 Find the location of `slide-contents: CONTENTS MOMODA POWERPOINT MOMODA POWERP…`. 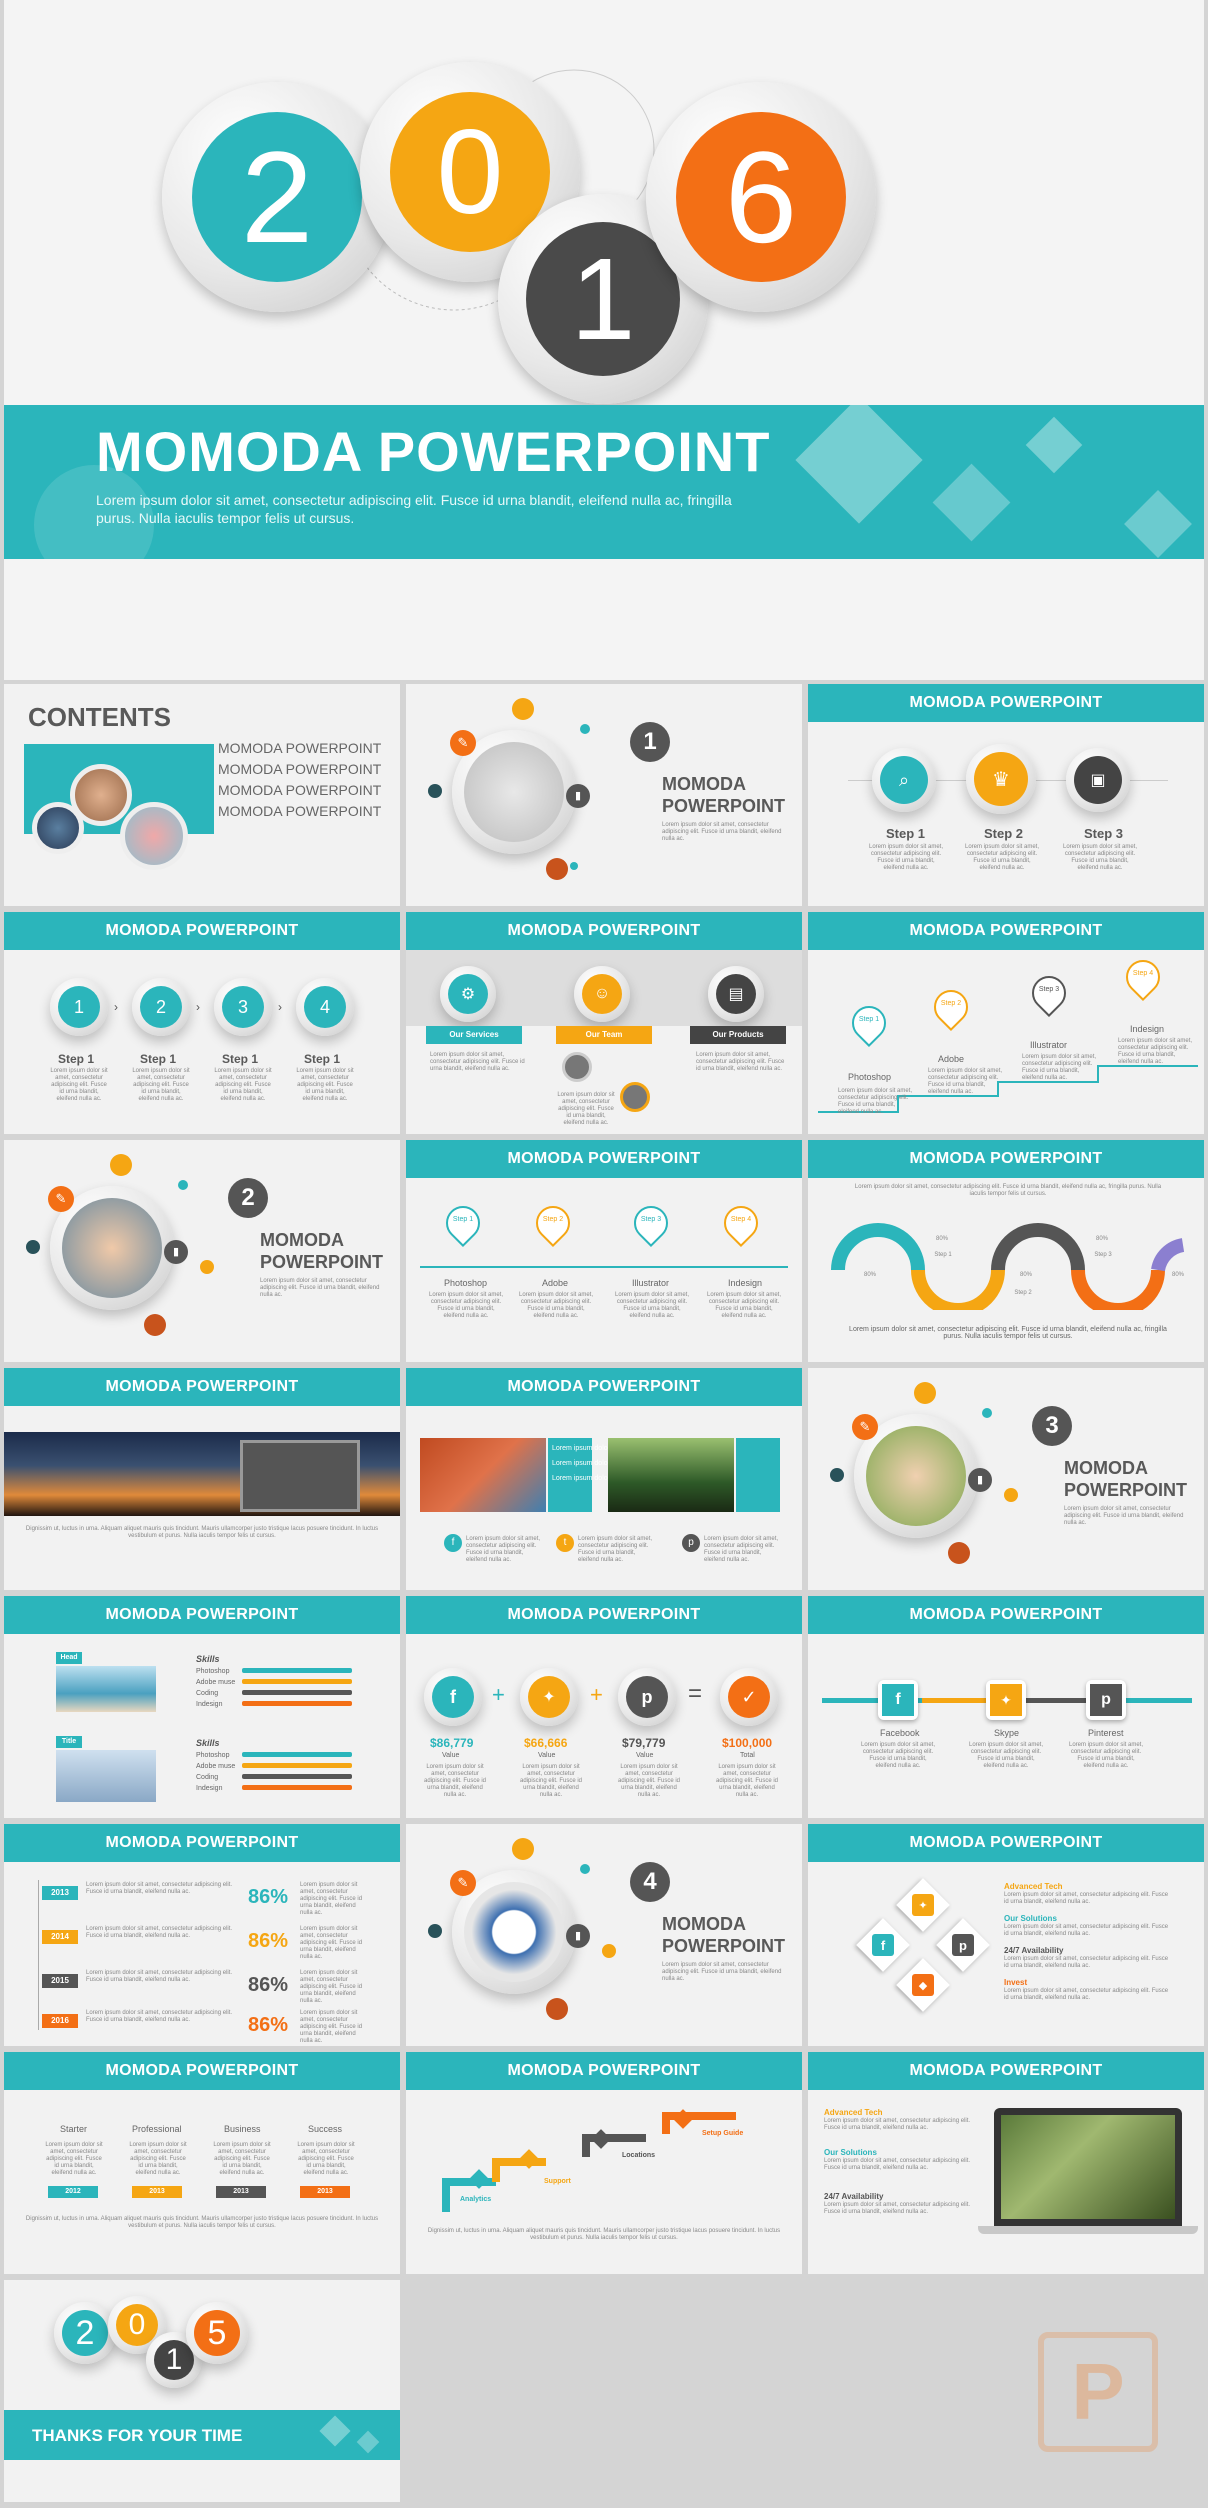

slide-contents: CONTENTS MOMODA POWERPOINT MOMODA POWERP… is located at coordinates (202, 795).